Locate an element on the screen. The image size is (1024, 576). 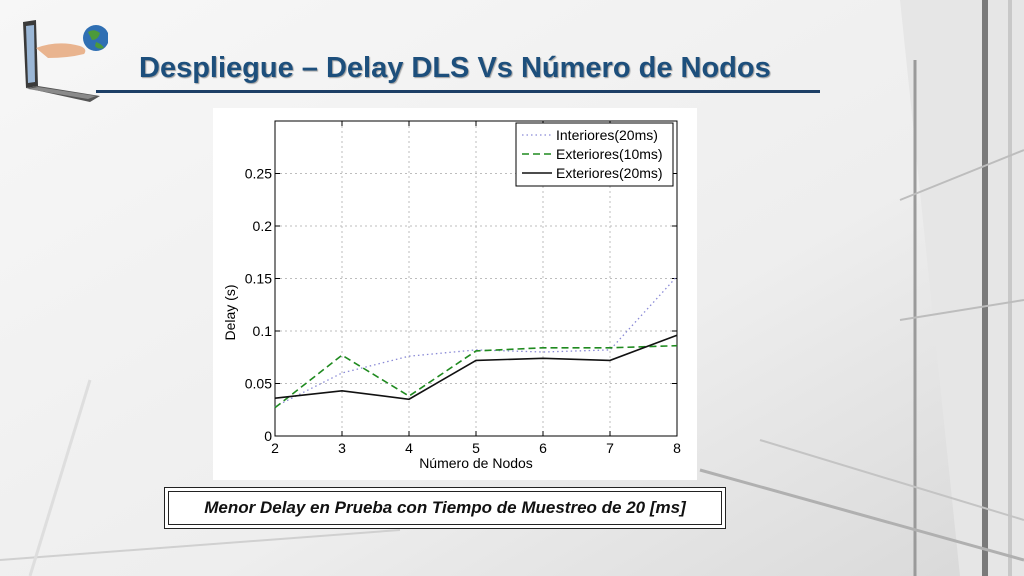
y-tick-label: 0.25 is located at coordinates (258, 174).